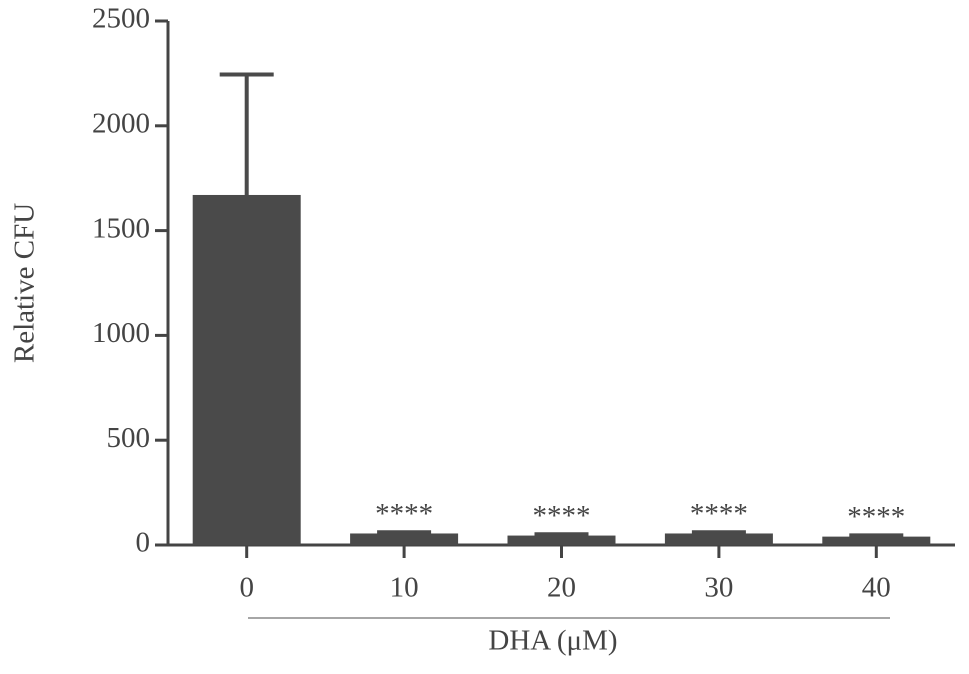  What do you see at coordinates (25, 283) in the screenshot?
I see `y-axis-label: Relative CFU` at bounding box center [25, 283].